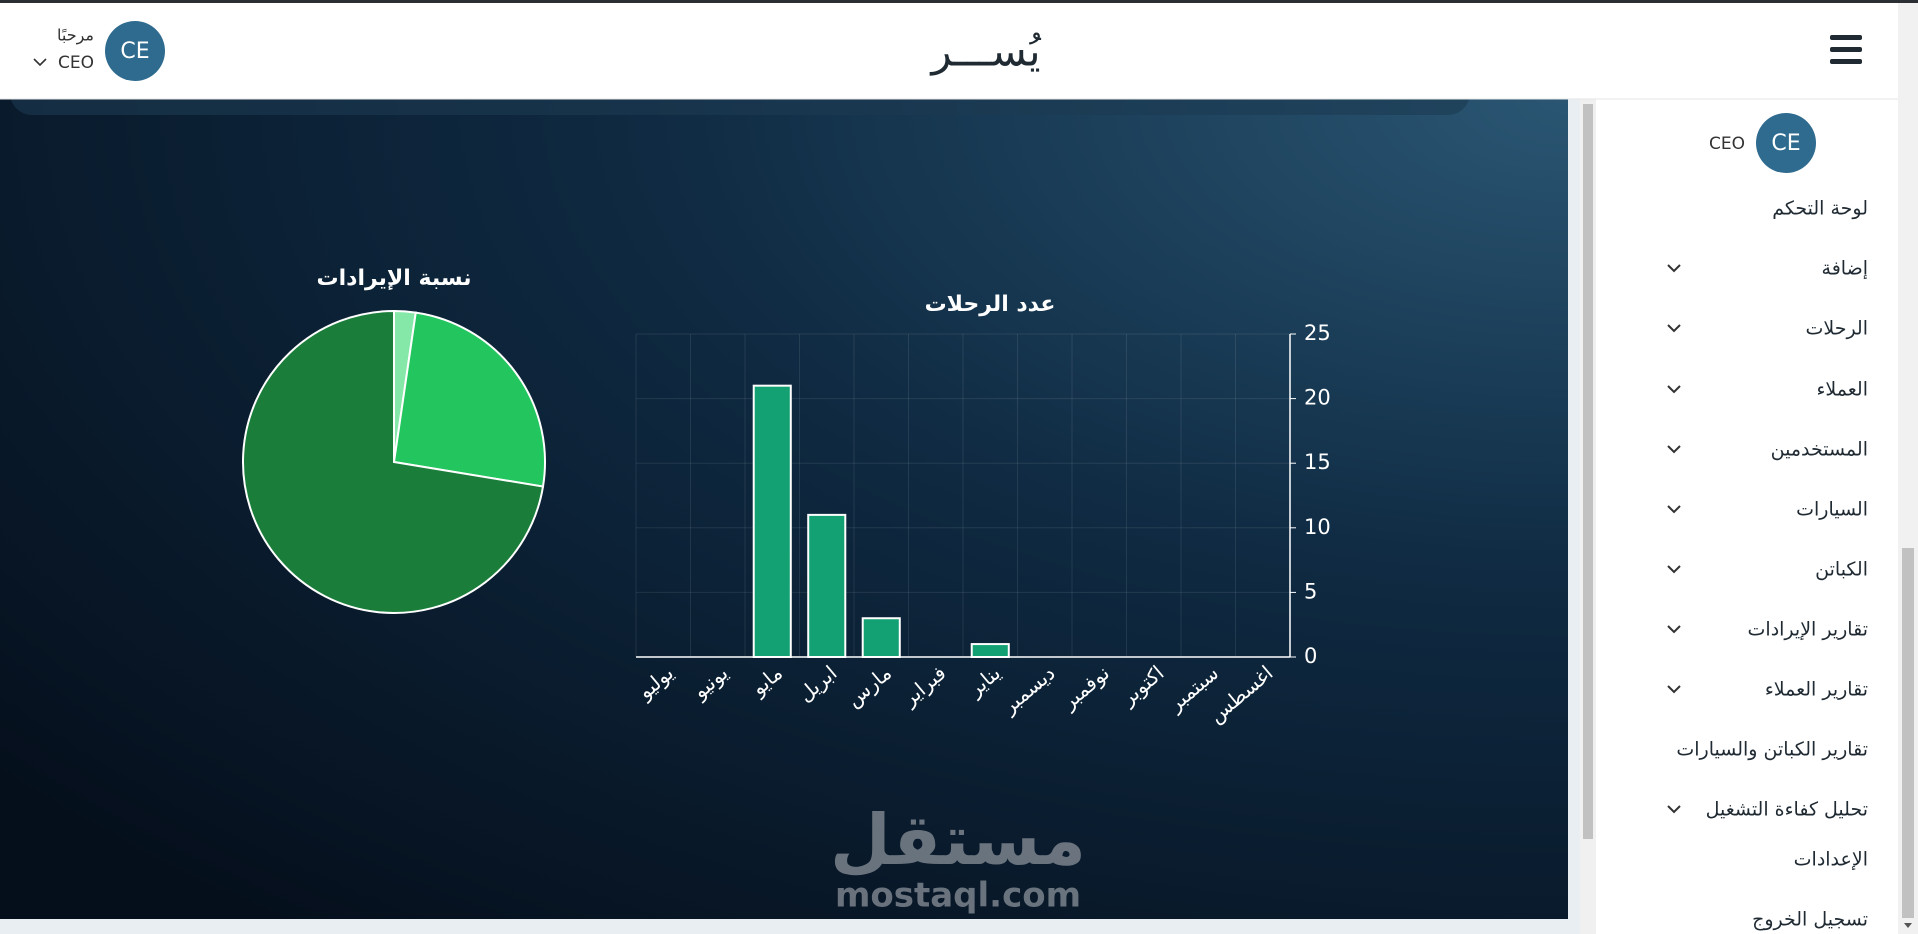 This screenshot has width=1918, height=934. I want to click on menu-label: المستخدمين, so click(1819, 450).